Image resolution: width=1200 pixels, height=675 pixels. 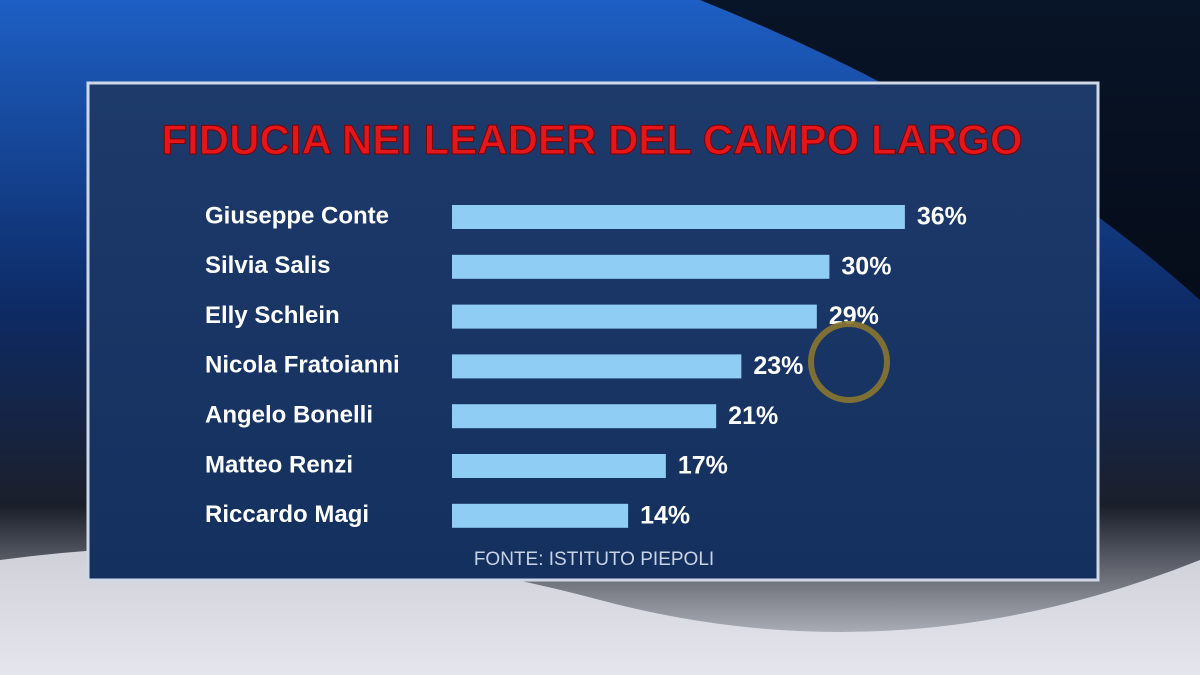 I want to click on value-label: 36%, so click(x=942, y=217).